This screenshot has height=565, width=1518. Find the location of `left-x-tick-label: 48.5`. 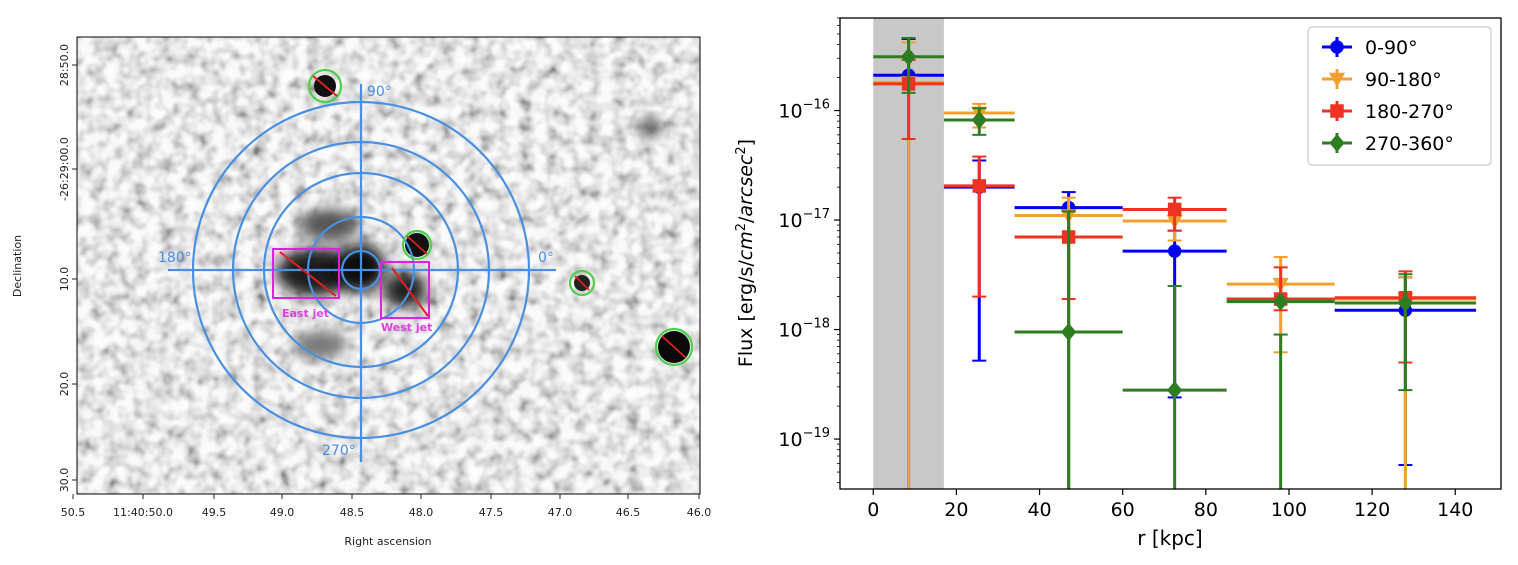

left-x-tick-label: 48.5 is located at coordinates (352, 512).